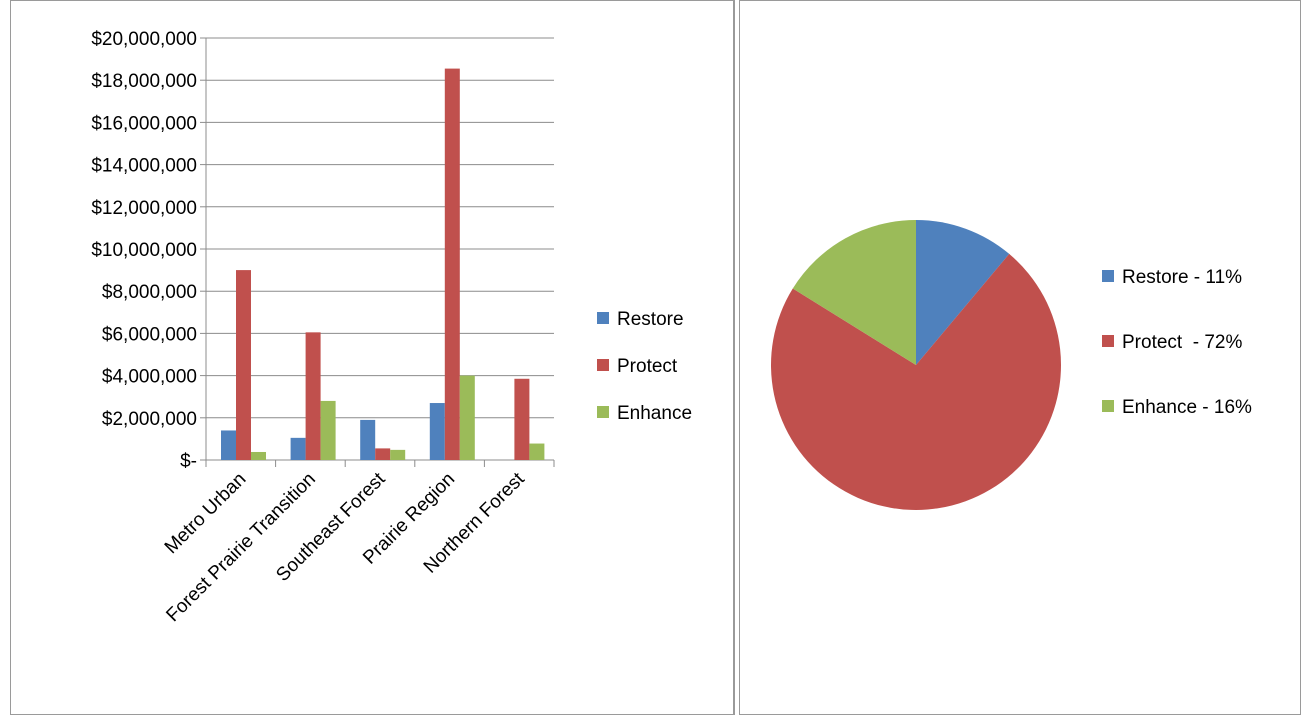  What do you see at coordinates (144, 123) in the screenshot?
I see `y-tick-label: $16,000,000` at bounding box center [144, 123].